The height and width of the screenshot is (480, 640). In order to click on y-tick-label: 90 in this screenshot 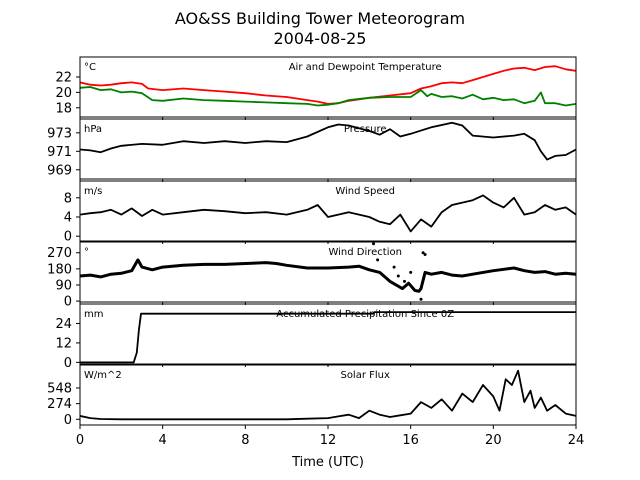, I will do `click(63, 285)`.